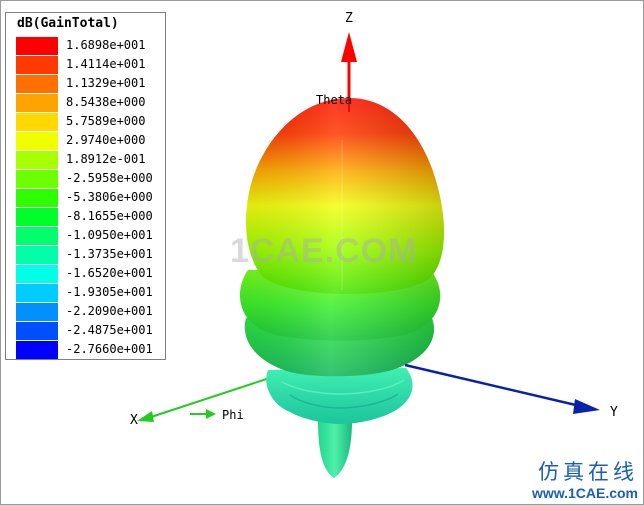  Describe the element at coordinates (134, 420) in the screenshot. I see `x-axis-label: X` at that location.